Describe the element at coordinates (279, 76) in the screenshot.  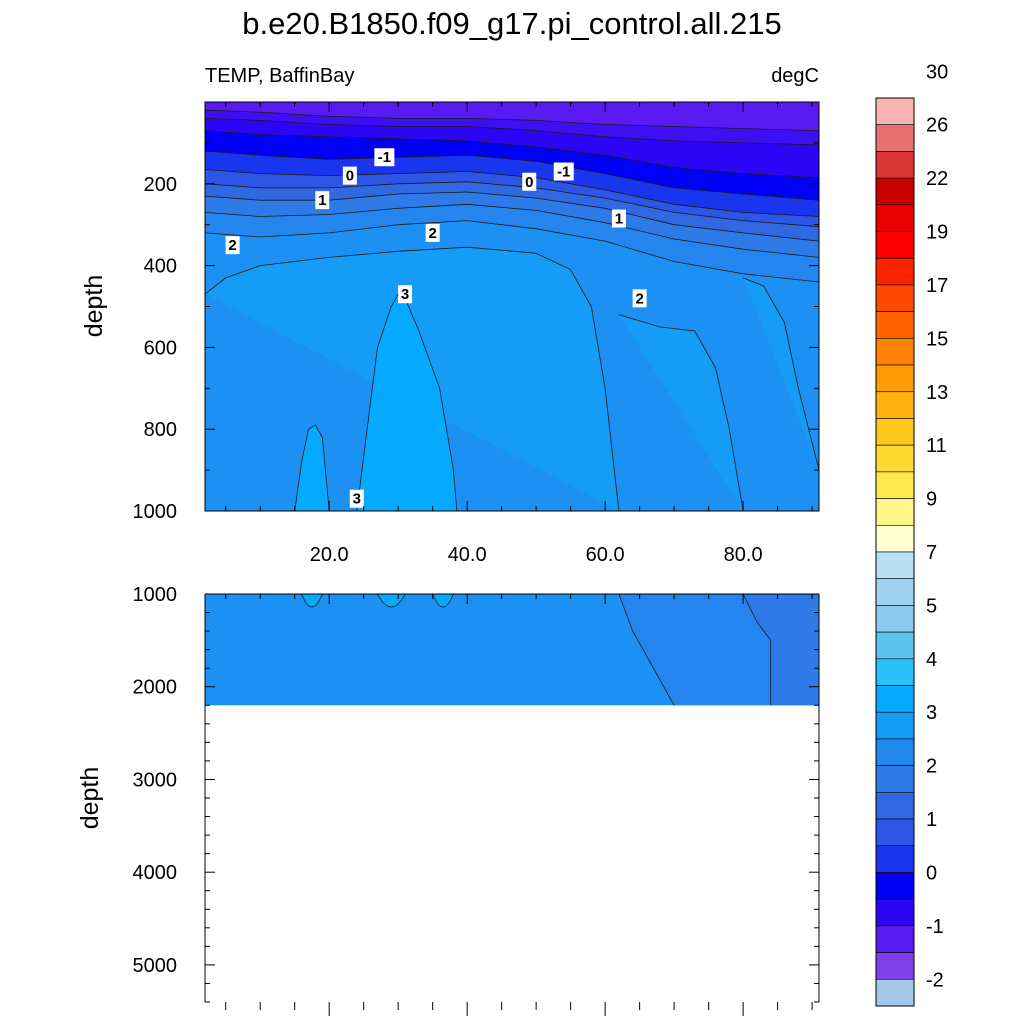
I see `left-subtitle: TEMP, BaffinBay` at that location.